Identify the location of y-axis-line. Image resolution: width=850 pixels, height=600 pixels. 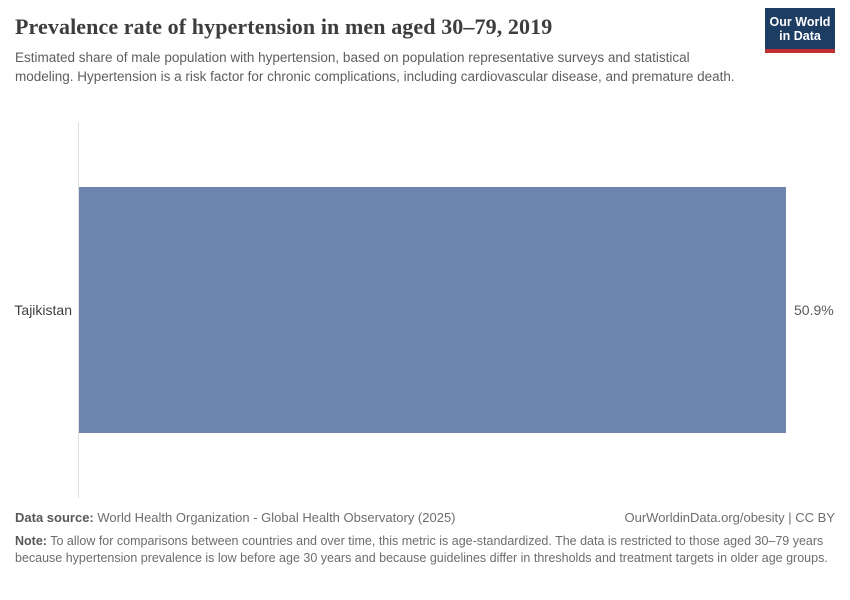
(78, 310).